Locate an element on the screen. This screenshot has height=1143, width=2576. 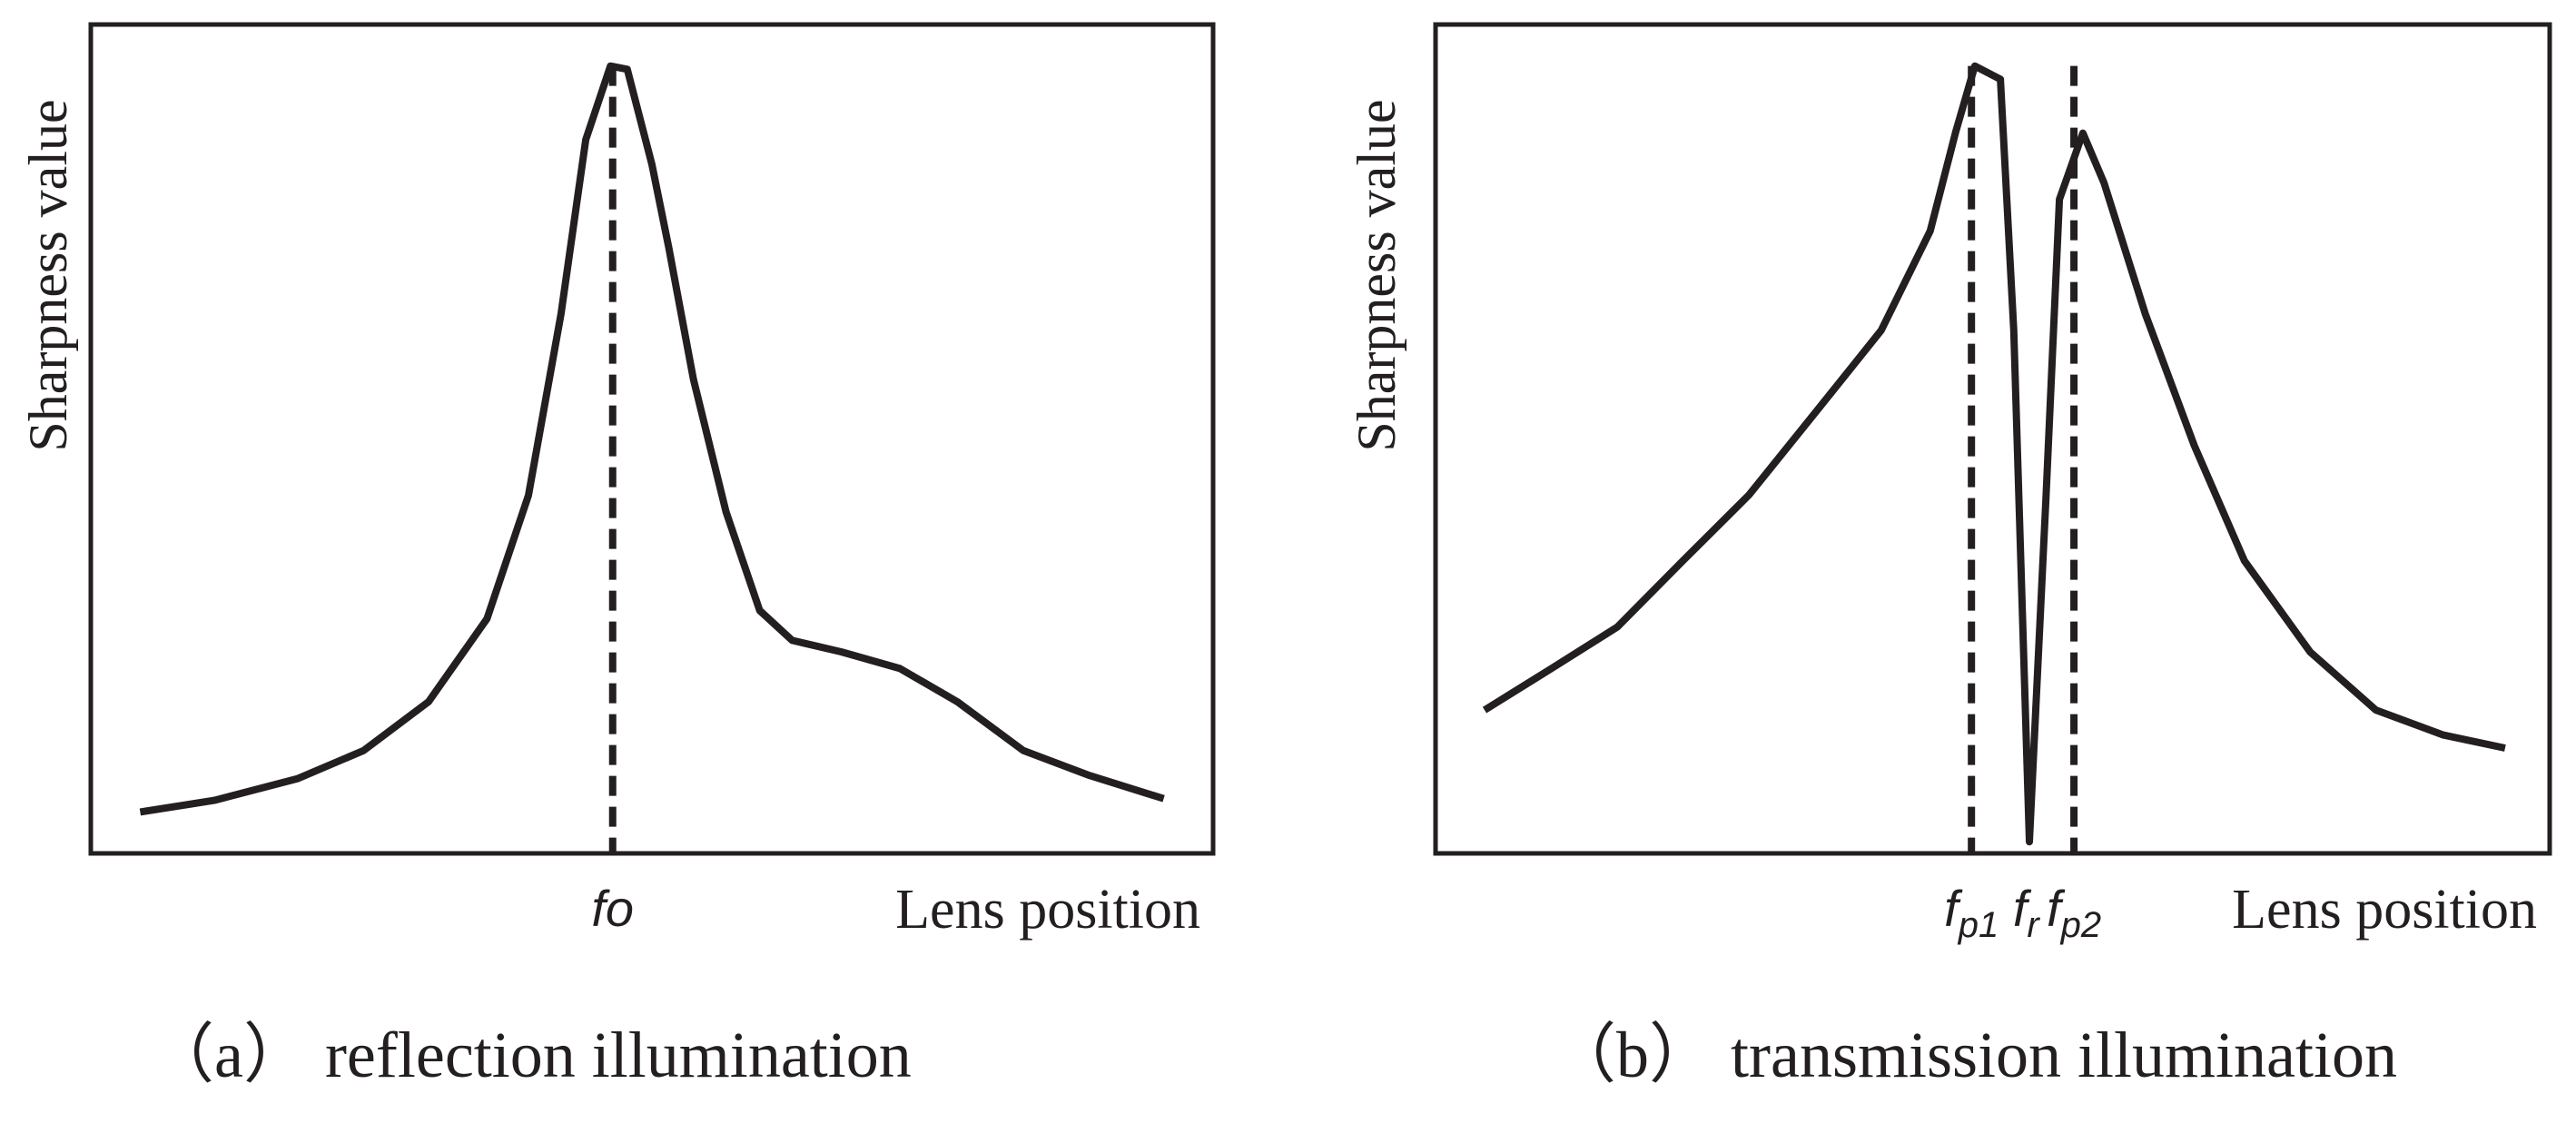
focus-label-main: fo is located at coordinates (612, 909).